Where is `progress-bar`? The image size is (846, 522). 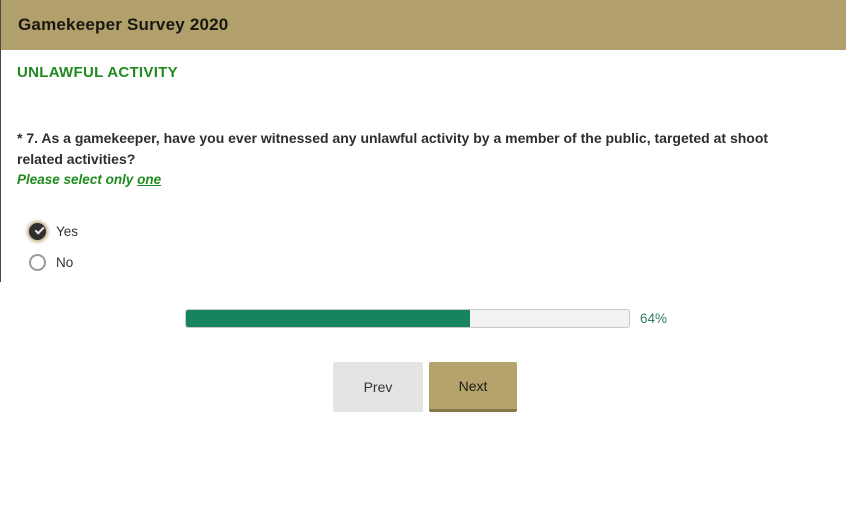
progress-bar is located at coordinates (407, 318).